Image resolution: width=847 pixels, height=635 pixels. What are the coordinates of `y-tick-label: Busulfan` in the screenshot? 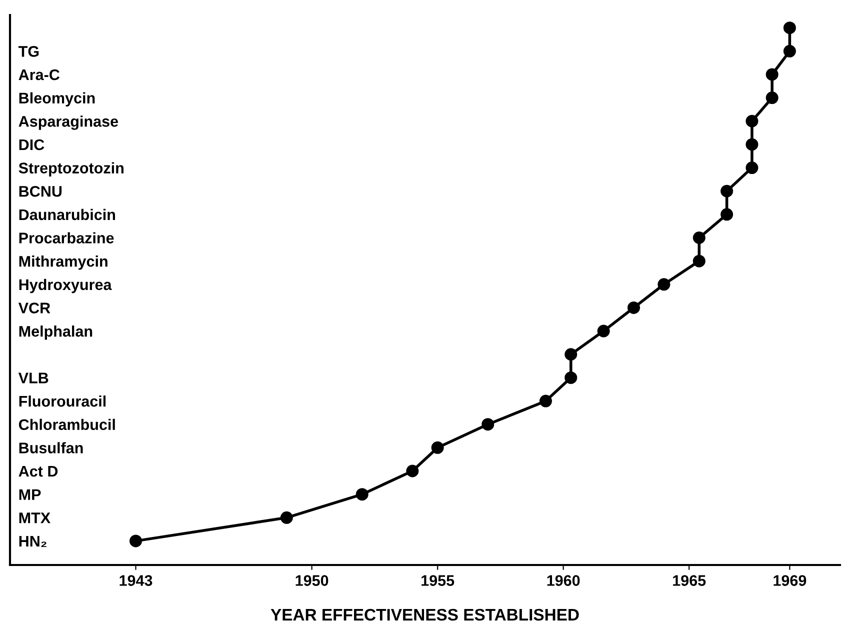 It's located at (51, 448).